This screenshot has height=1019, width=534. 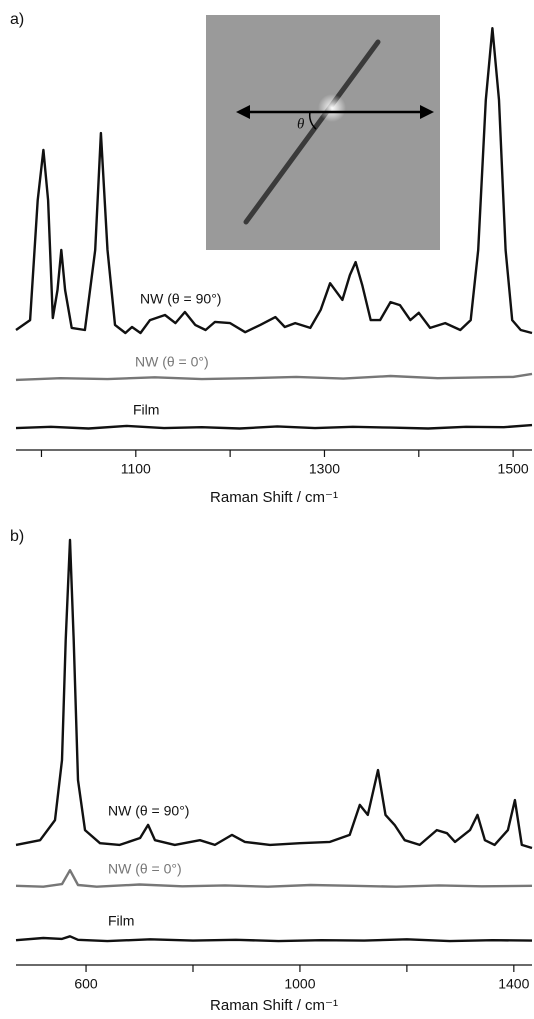 I want to click on x-tick-label: 600, so click(x=86, y=984).